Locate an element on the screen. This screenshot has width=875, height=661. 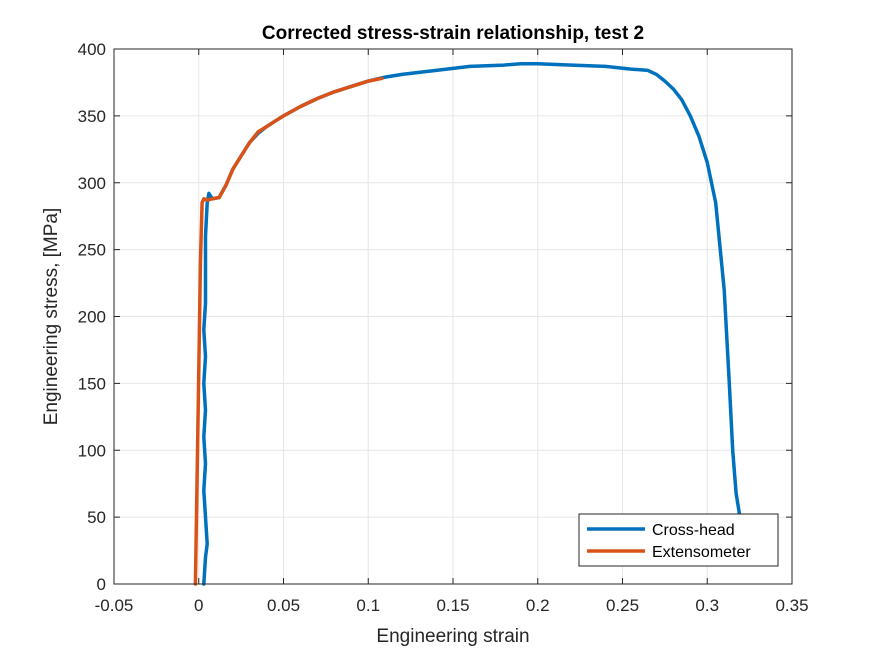
y-tick-label: 300 is located at coordinates (92, 183).